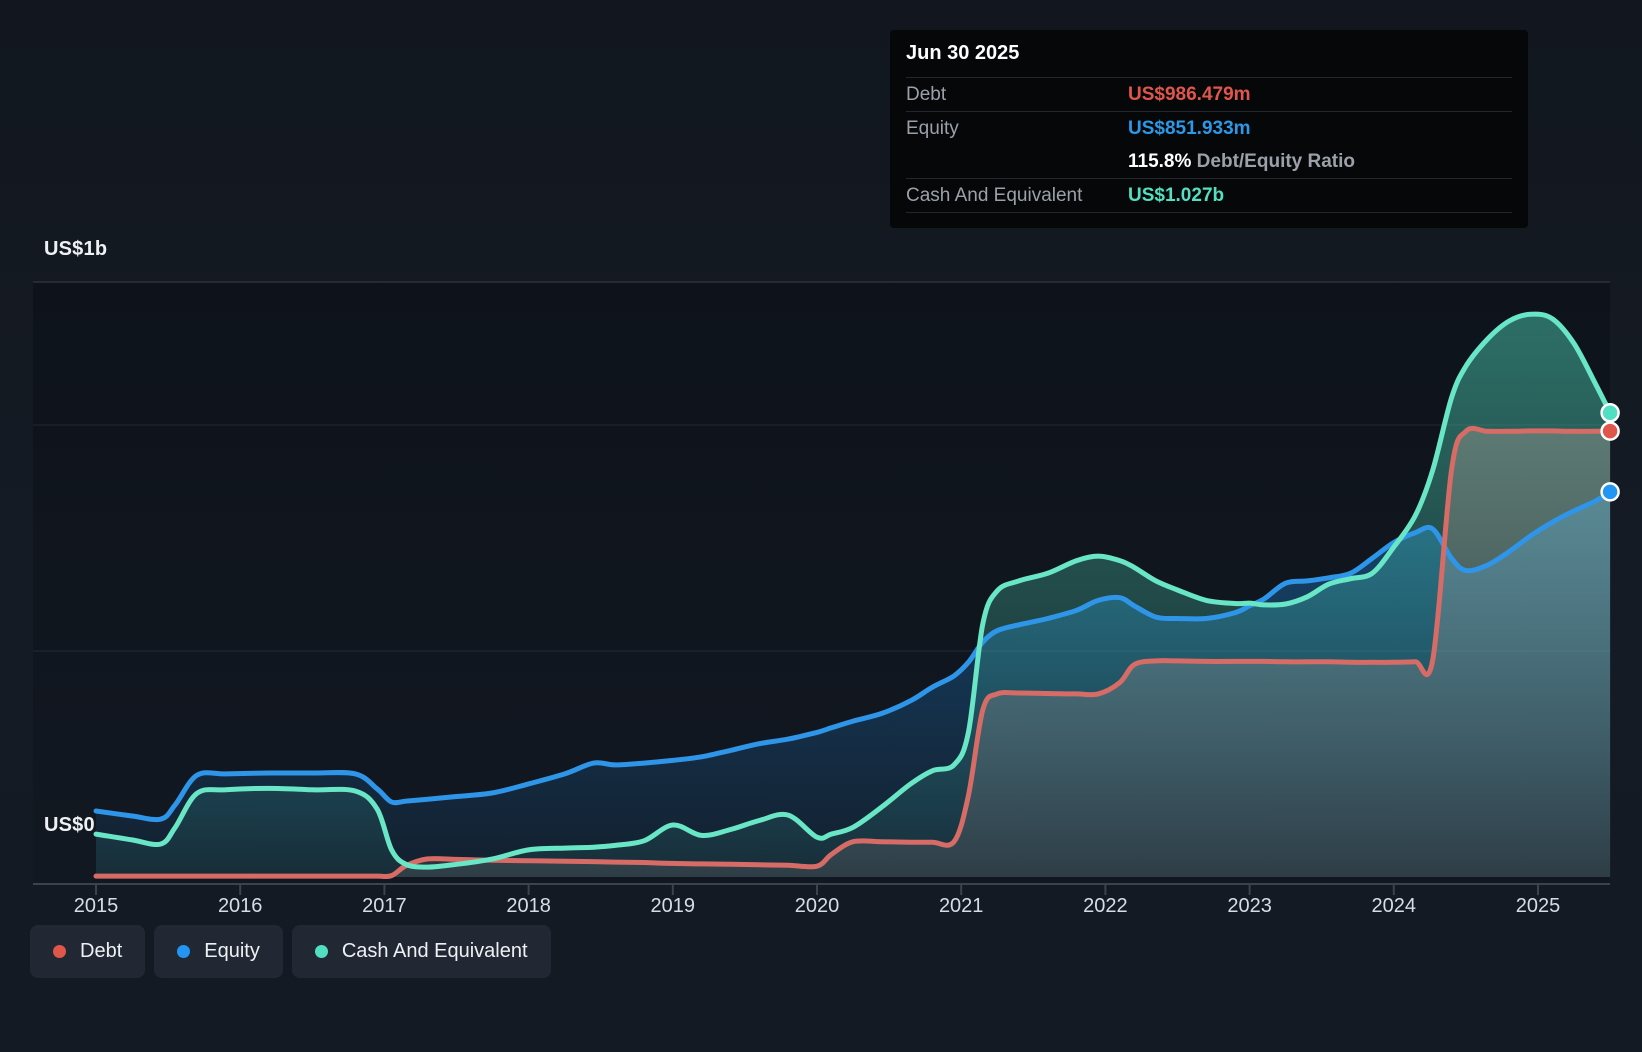  Describe the element at coordinates (1189, 128) in the screenshot. I see `tooltip-equity-value: US$851.933m` at that location.